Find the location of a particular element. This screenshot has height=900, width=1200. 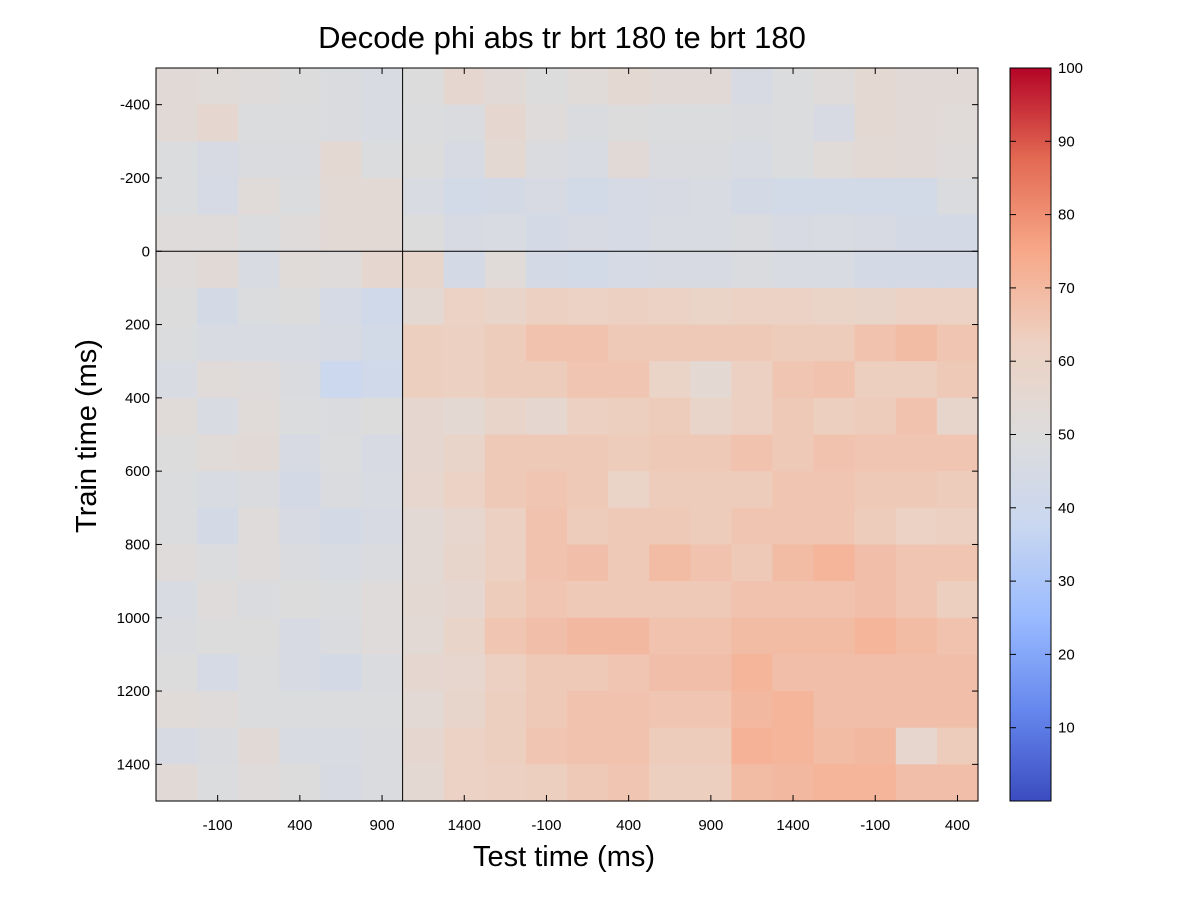

colorbar-tick-label: 20 is located at coordinates (1066, 654).